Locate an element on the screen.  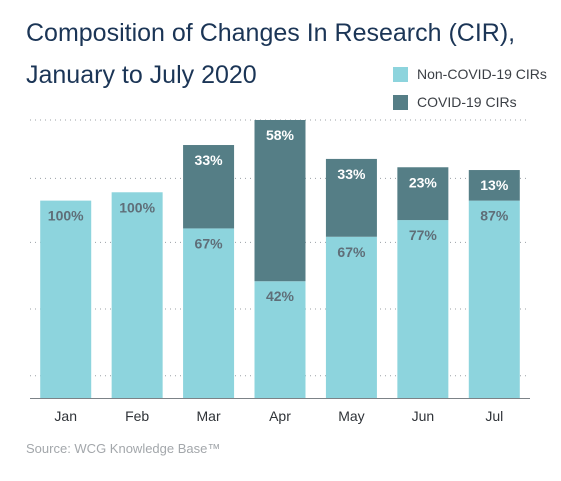
bar-jul-non-covid is located at coordinates (494, 299).